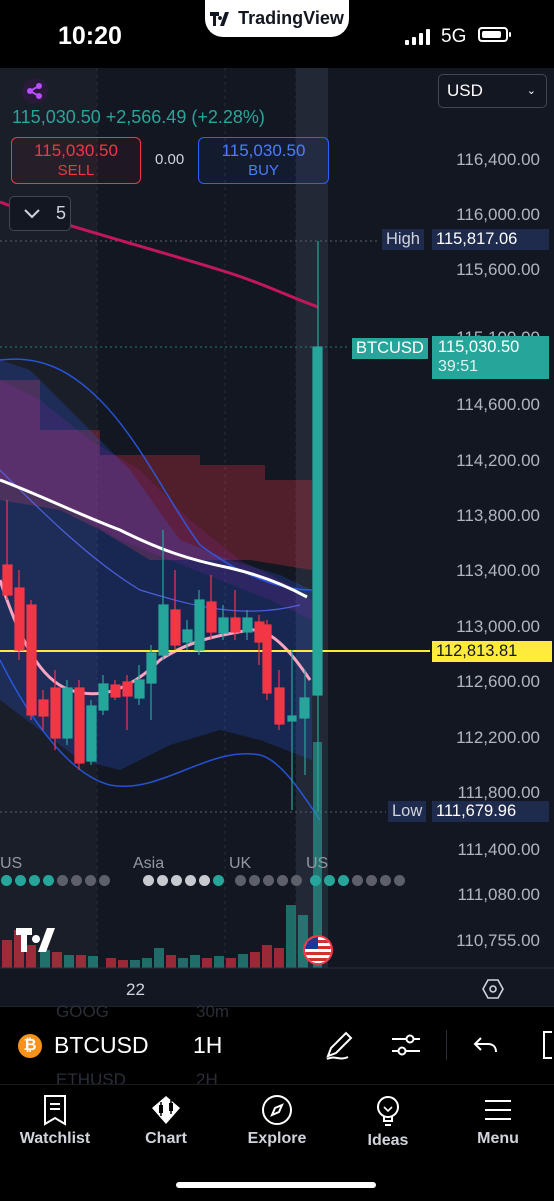 Image resolution: width=554 pixels, height=1201 pixels. I want to click on tab-chart: Chart, so click(166, 1121).